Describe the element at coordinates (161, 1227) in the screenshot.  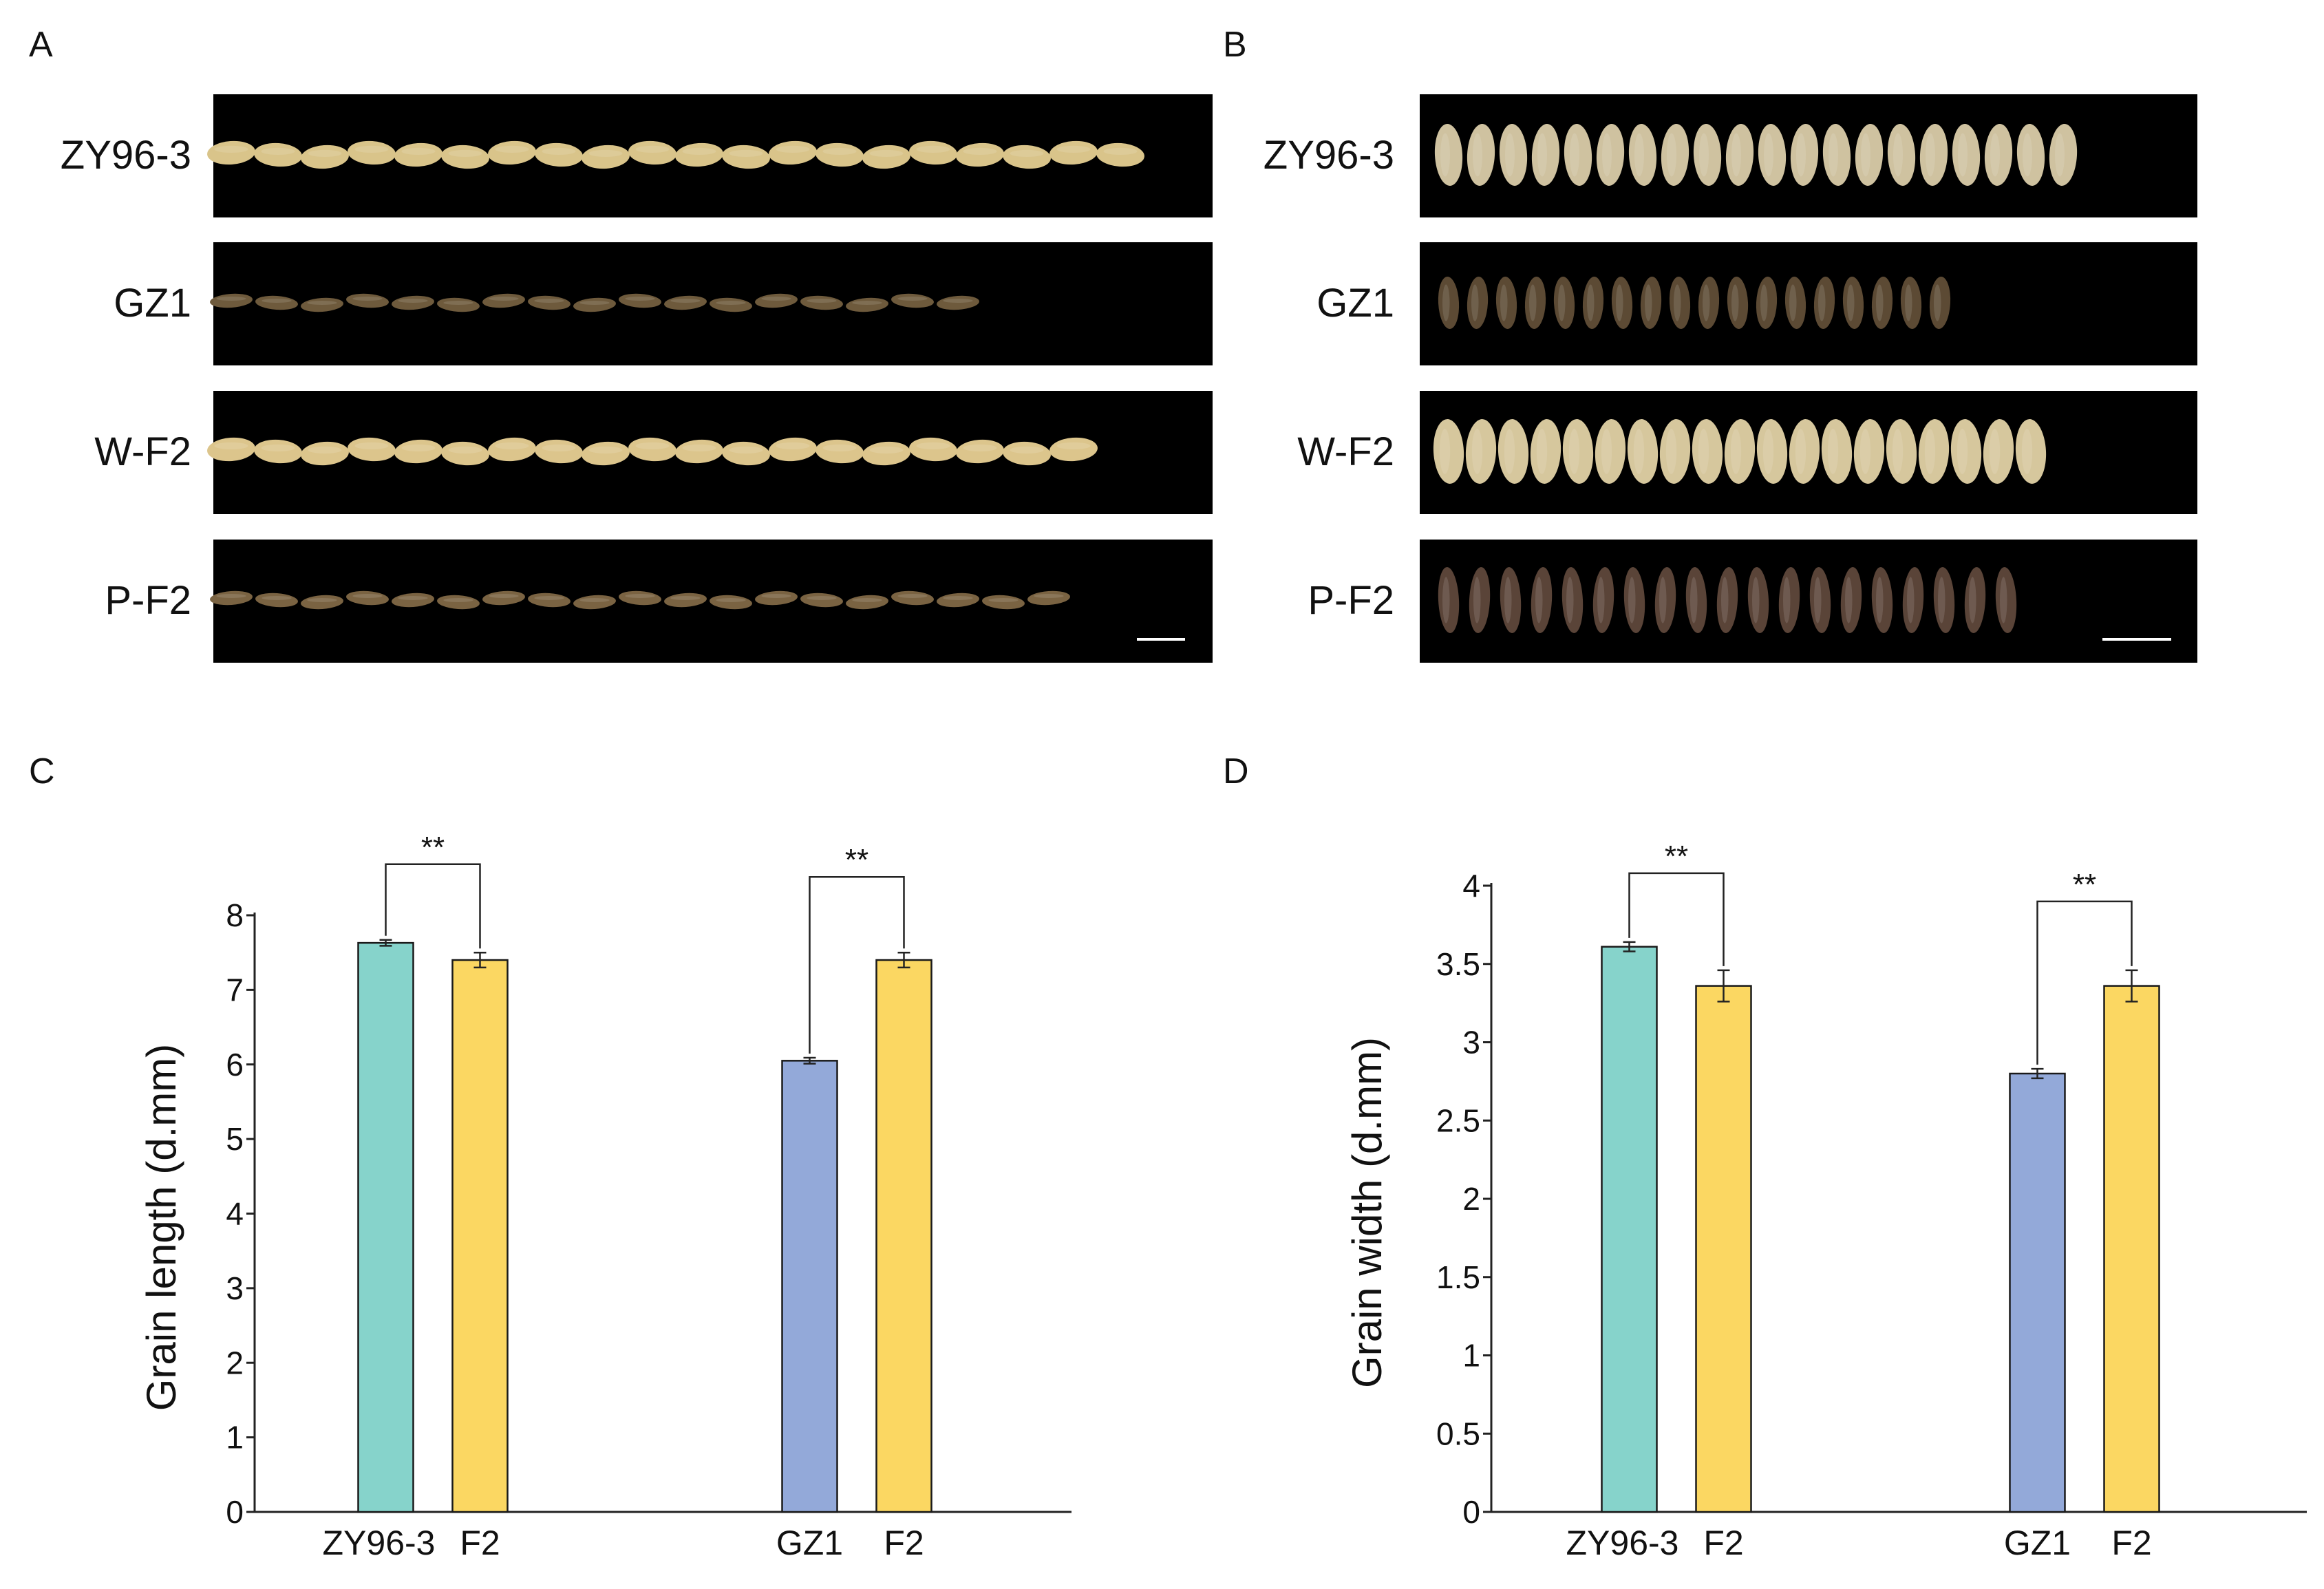
I see `y-axis-title: Grain length (d.mm)` at that location.